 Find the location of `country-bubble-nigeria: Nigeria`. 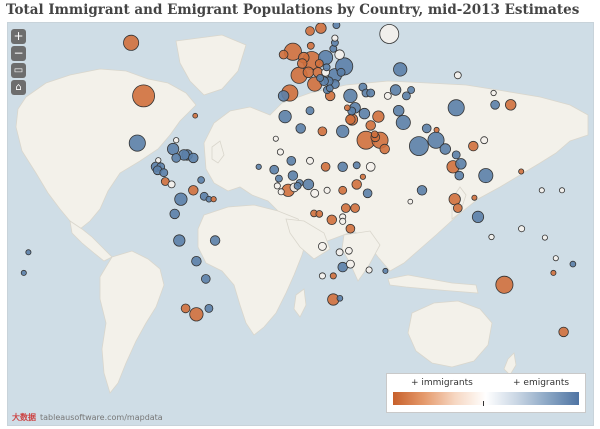

country-bubble-nigeria: Nigeria is located at coordinates (308, 184).